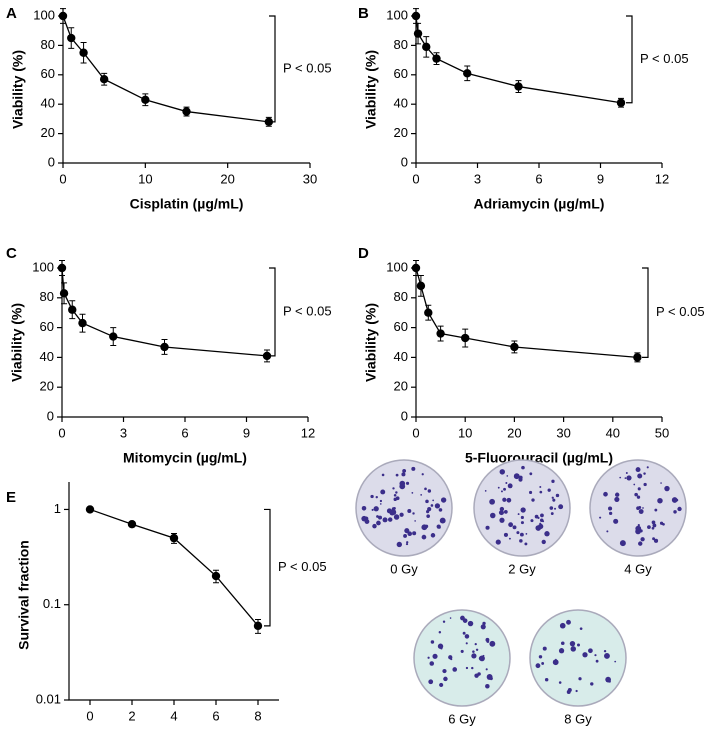 The image size is (709, 733). I want to click on x-tick-label: 9, so click(246, 432).